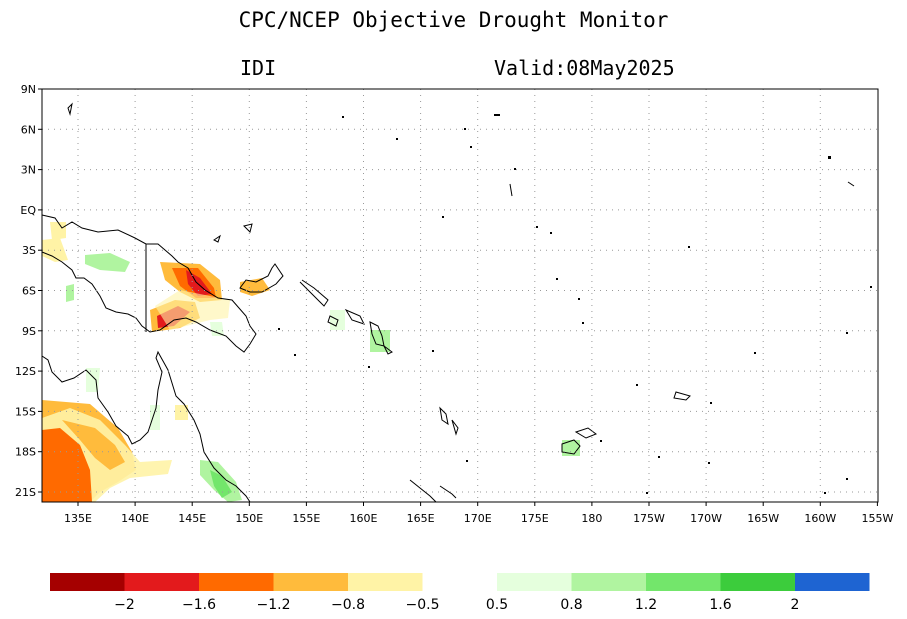 Image resolution: width=907 pixels, height=619 pixels. What do you see at coordinates (646, 605) in the screenshot?
I see `legend-label: 1.2` at bounding box center [646, 605].